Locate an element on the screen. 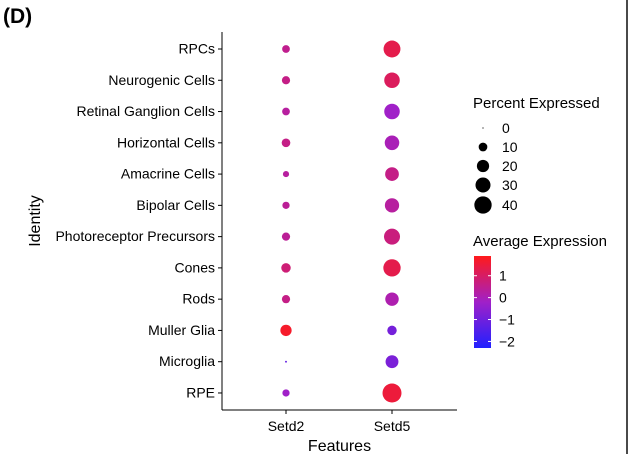 The height and width of the screenshot is (454, 629). panel-border is located at coordinates (627, 227).